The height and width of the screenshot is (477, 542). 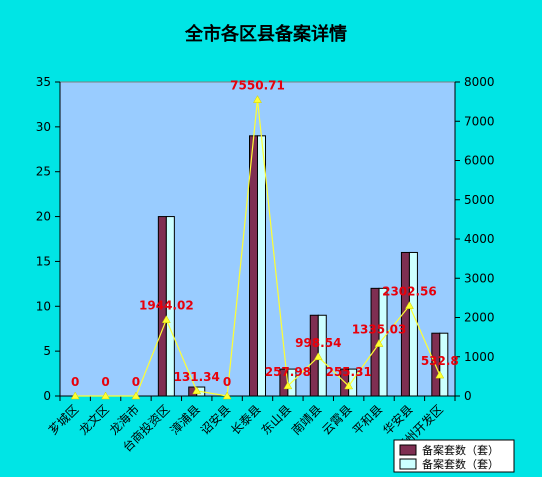 What do you see at coordinates (43, 261) in the screenshot?
I see `y-left-tick-label: 15` at bounding box center [43, 261].